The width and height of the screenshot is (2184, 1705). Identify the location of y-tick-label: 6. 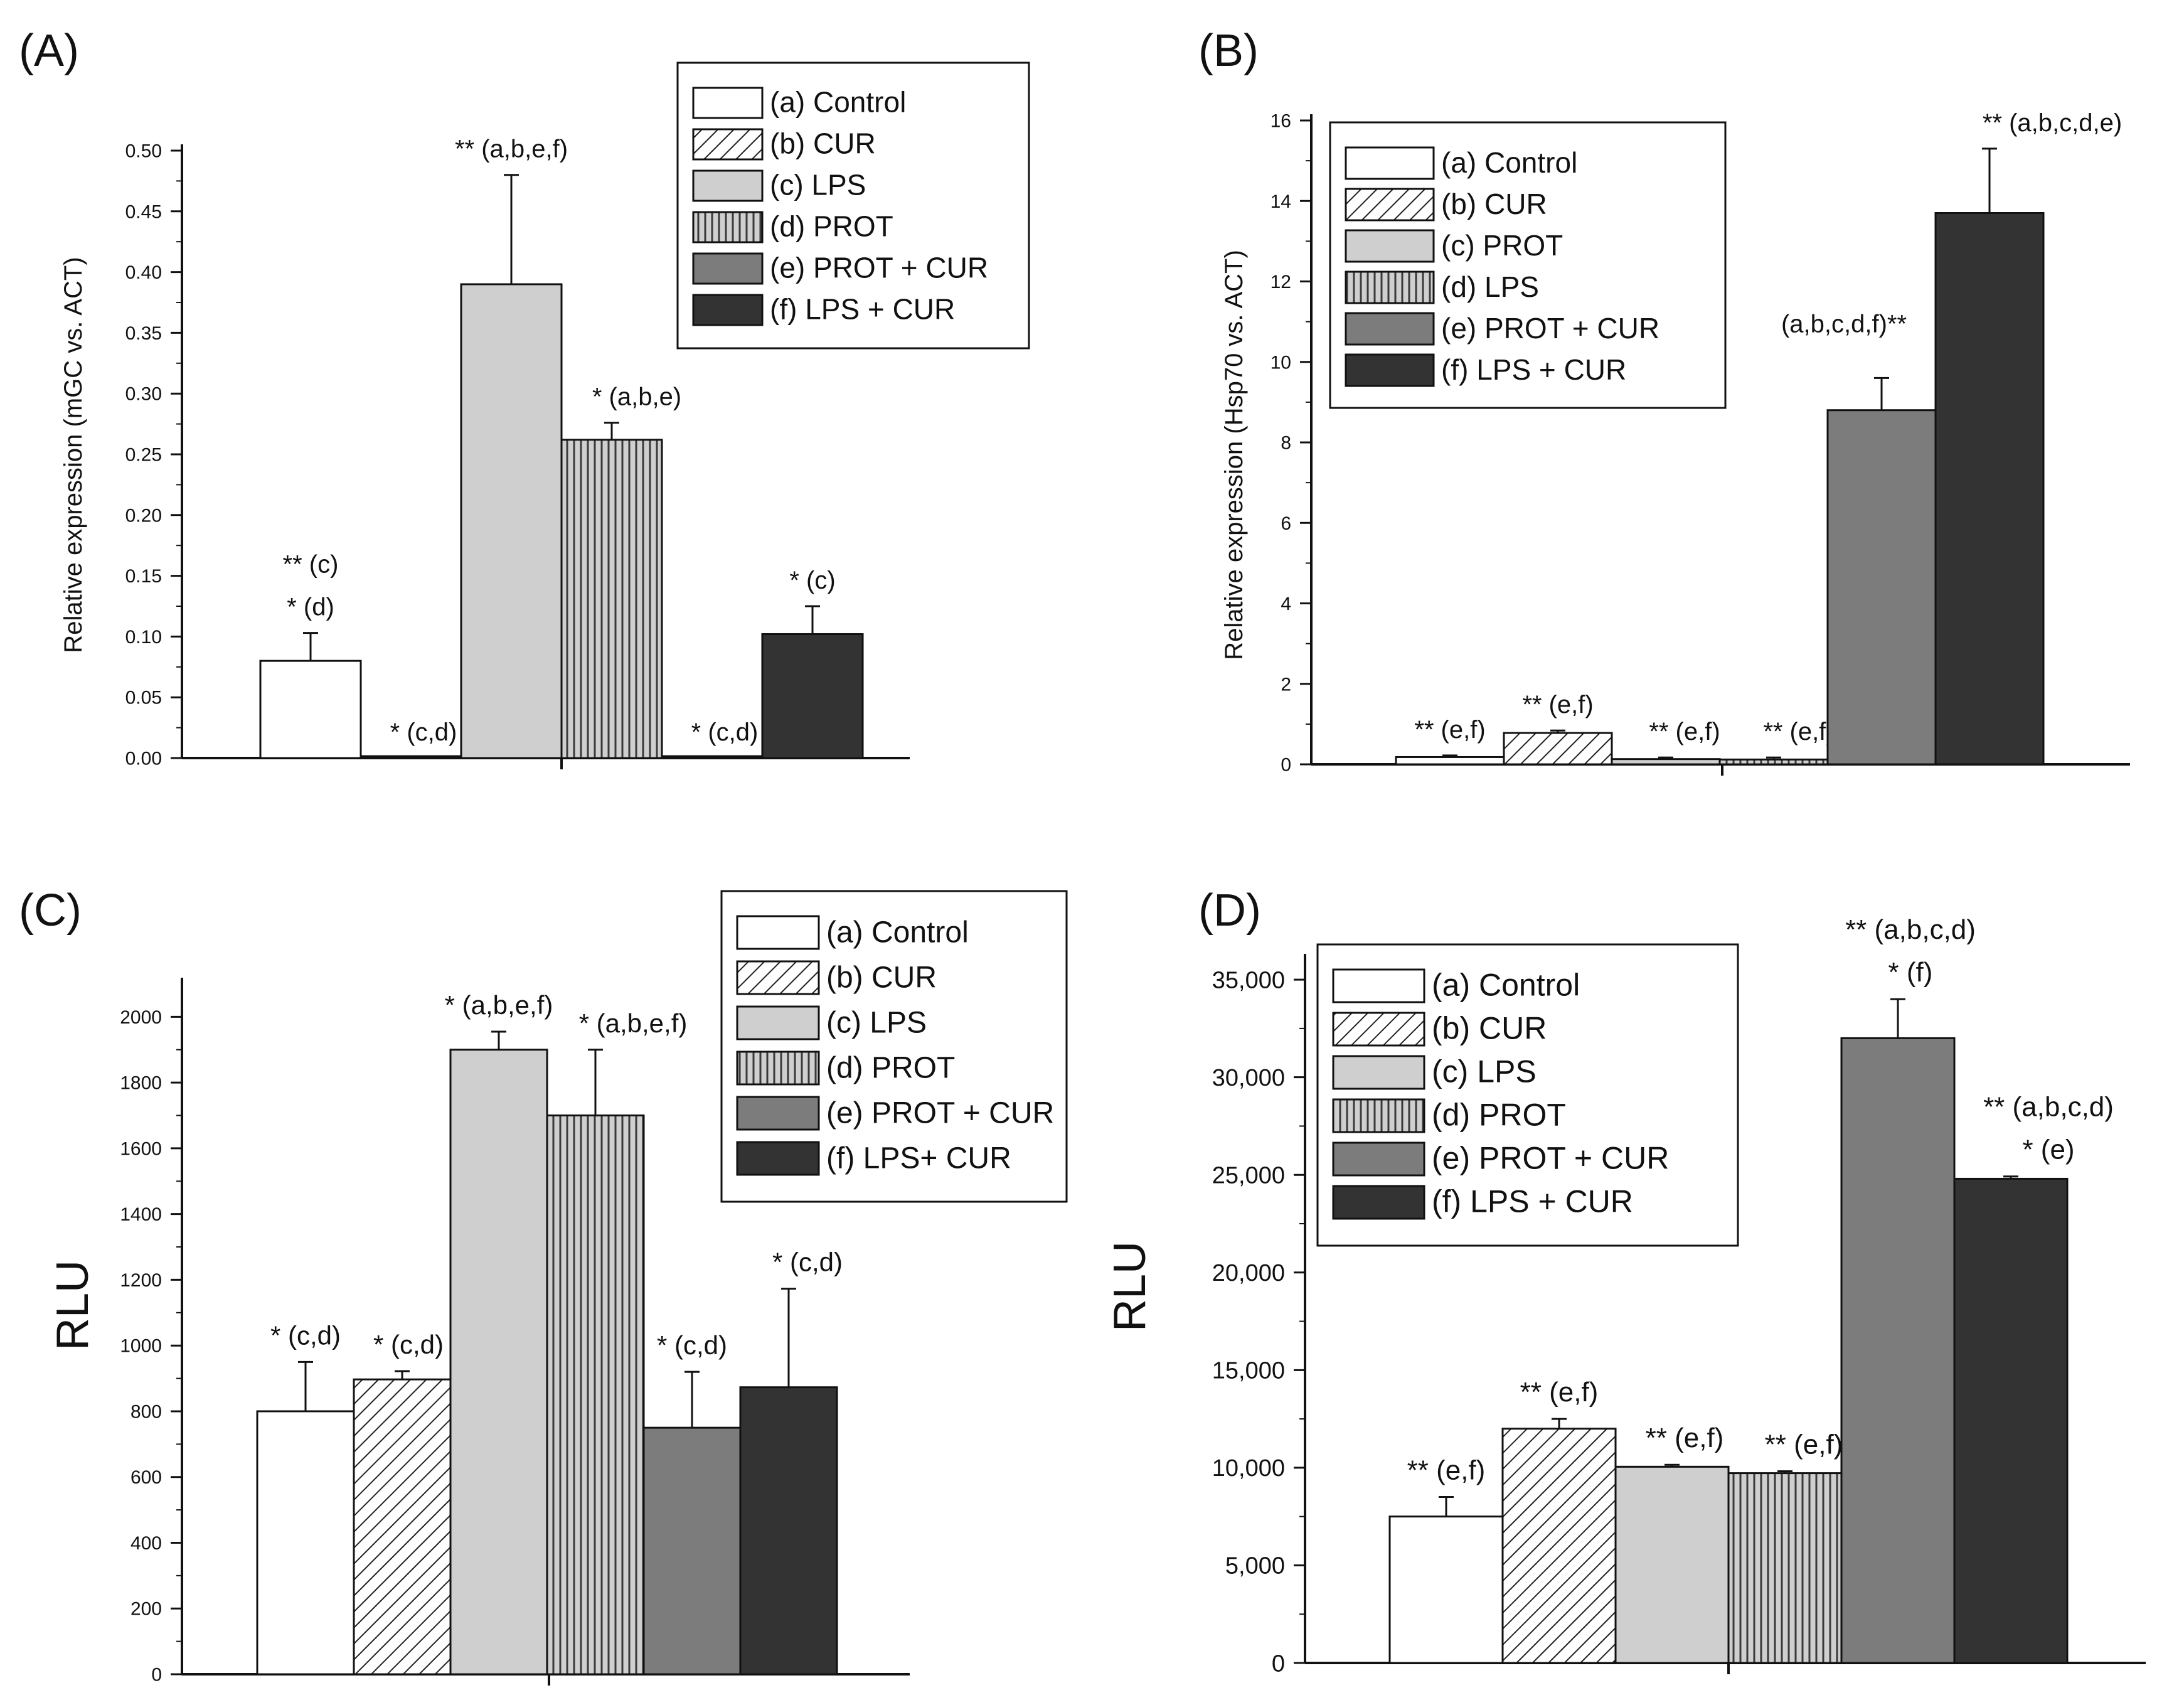
(1286, 523).